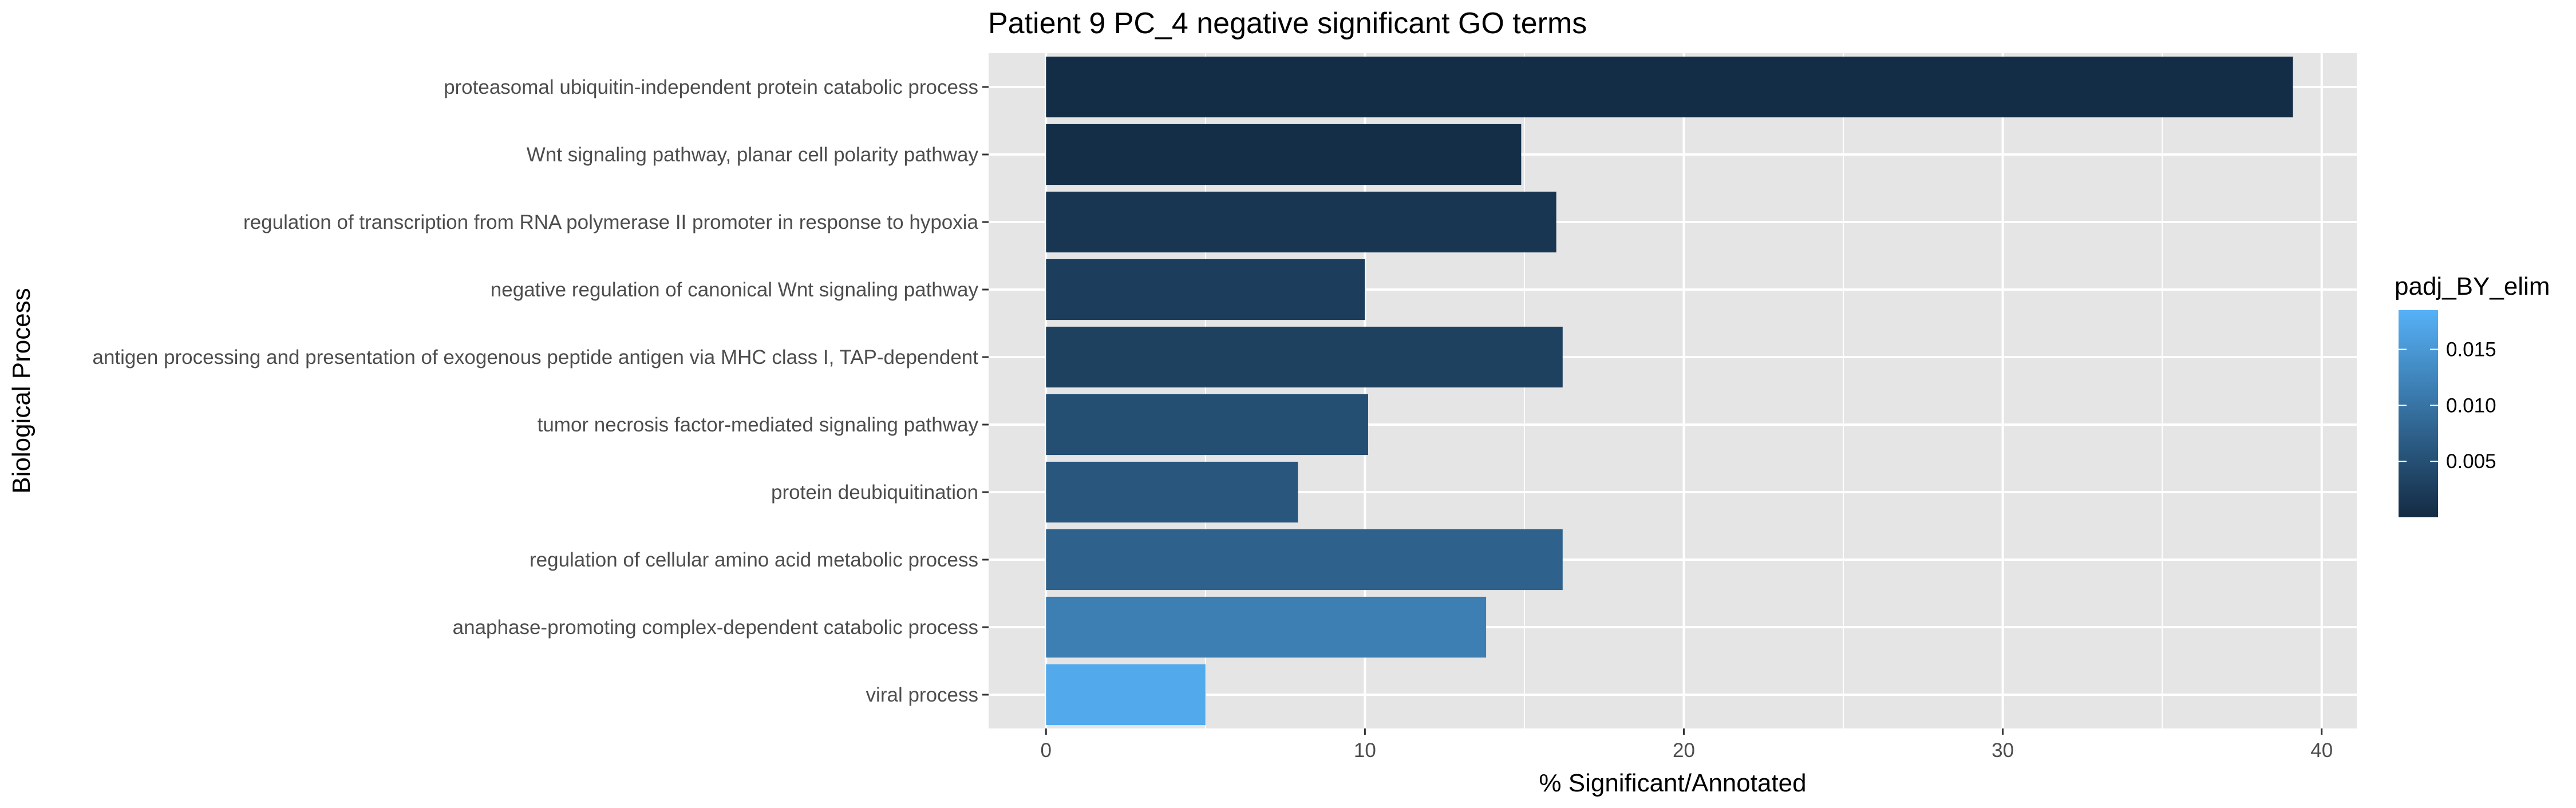  I want to click on legend-title: padj_BY_elim, so click(2472, 286).